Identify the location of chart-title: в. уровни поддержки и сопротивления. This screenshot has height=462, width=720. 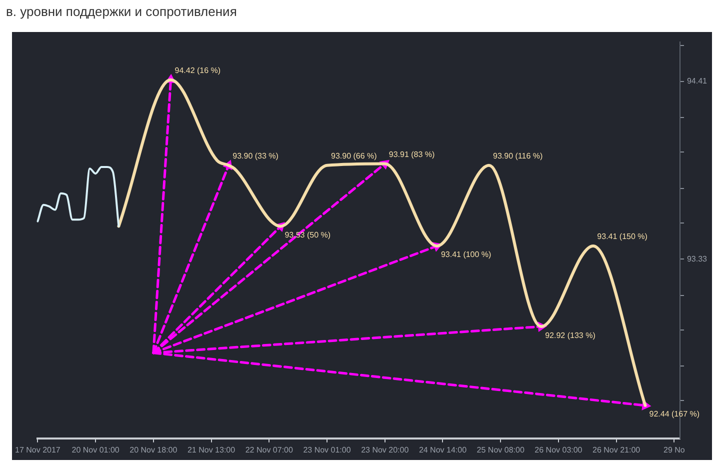
(121, 11).